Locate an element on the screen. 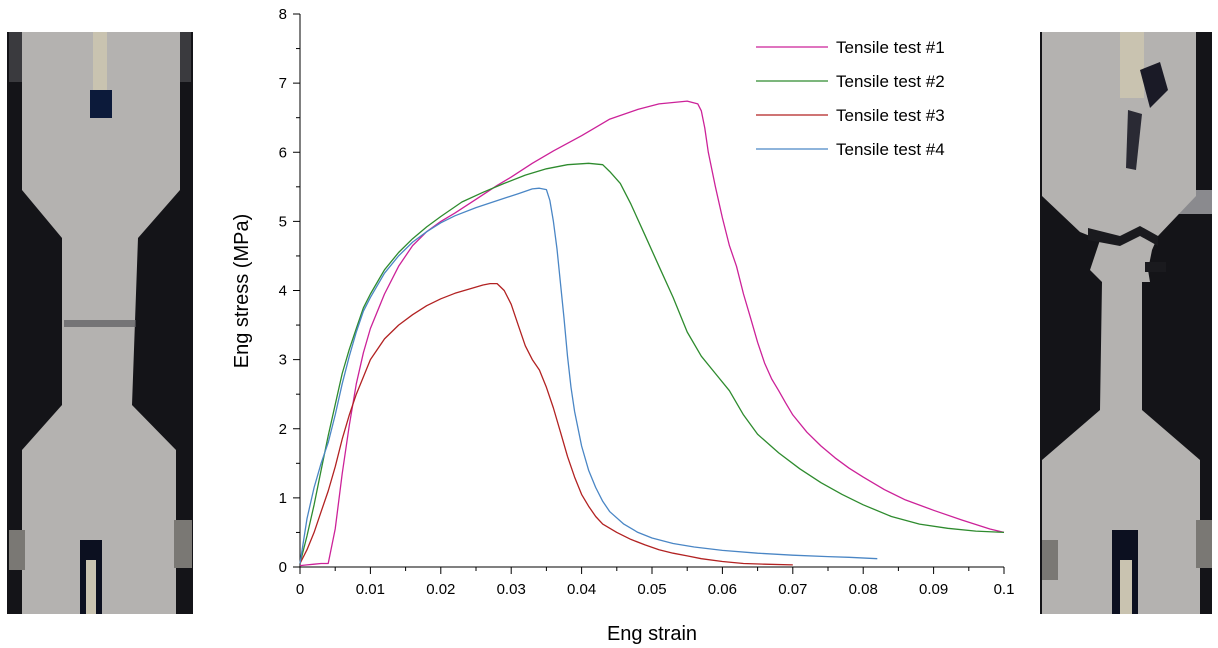 This screenshot has height=648, width=1218. right-specimen-crack is located at coordinates (1134, 140).